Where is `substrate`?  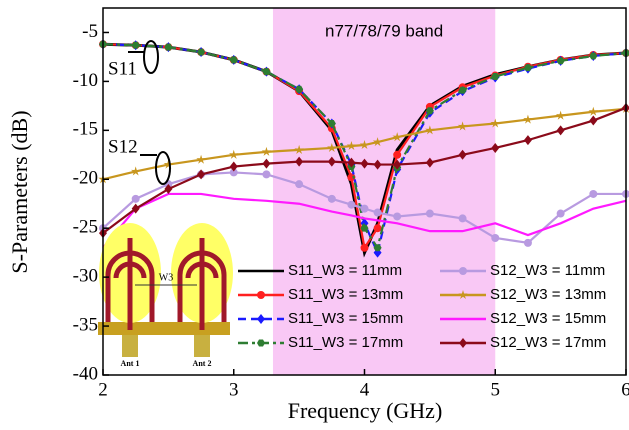
substrate is located at coordinates (164, 328).